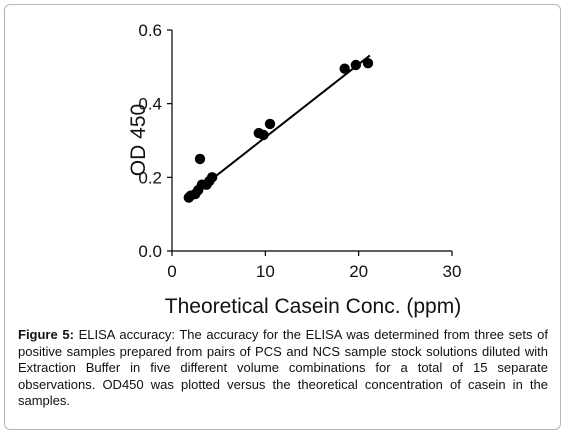 The height and width of the screenshot is (435, 567). What do you see at coordinates (279, 126) in the screenshot?
I see `trendline` at bounding box center [279, 126].